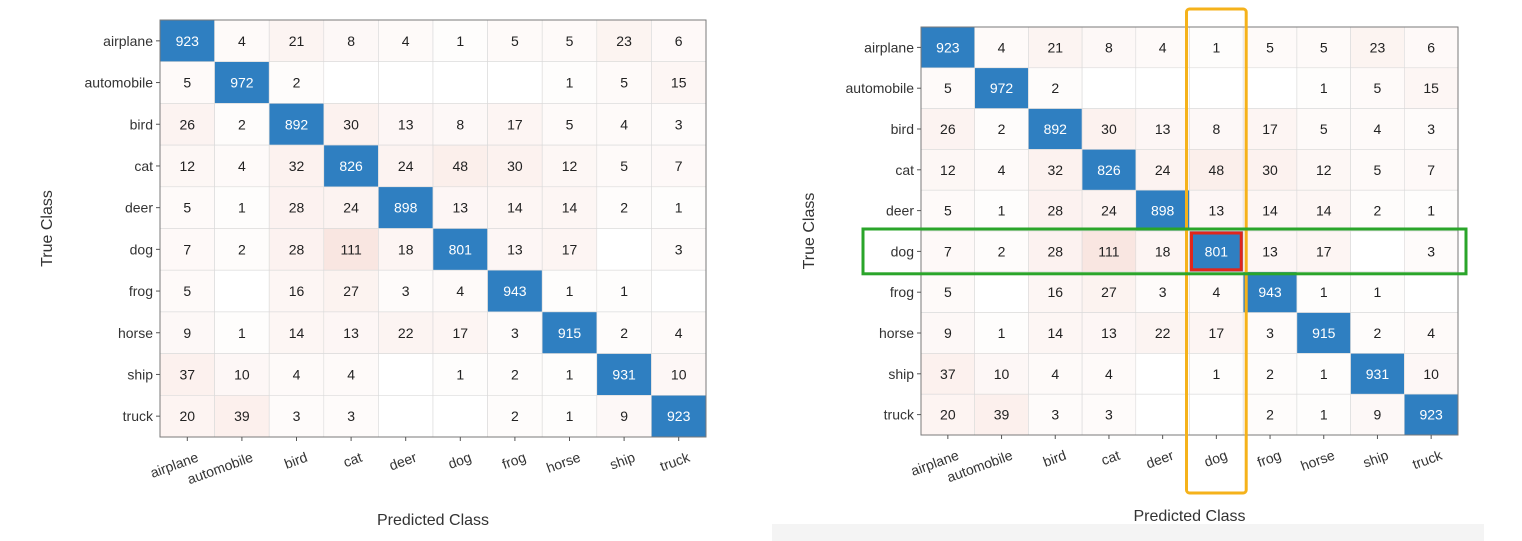 This screenshot has height=541, width=1522. Describe the element at coordinates (1055, 170) in the screenshot. I see `cell-cat-bird` at that location.